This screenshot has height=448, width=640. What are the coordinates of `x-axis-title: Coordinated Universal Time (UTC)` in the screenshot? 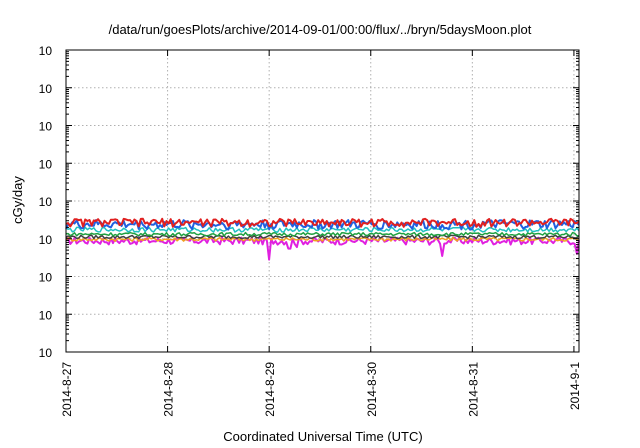 It's located at (322, 436).